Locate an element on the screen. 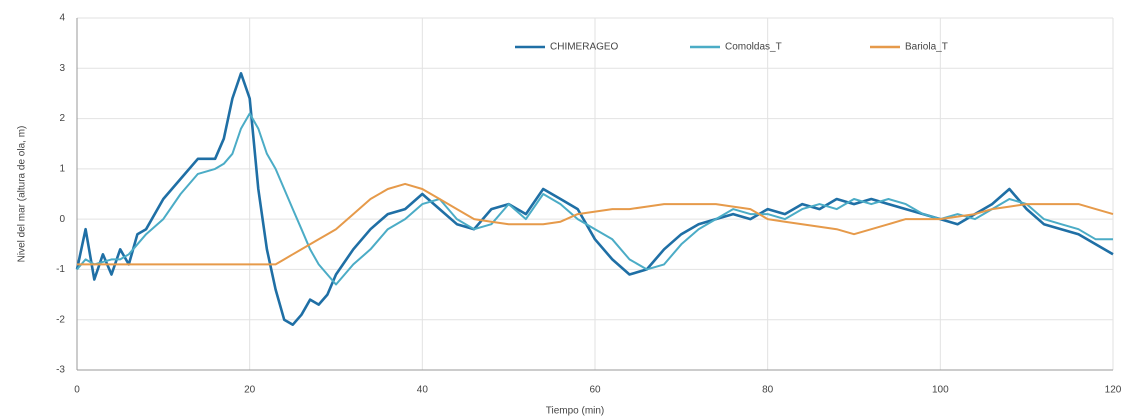 This screenshot has width=1127, height=419. x-tick-label: 100 is located at coordinates (940, 390).